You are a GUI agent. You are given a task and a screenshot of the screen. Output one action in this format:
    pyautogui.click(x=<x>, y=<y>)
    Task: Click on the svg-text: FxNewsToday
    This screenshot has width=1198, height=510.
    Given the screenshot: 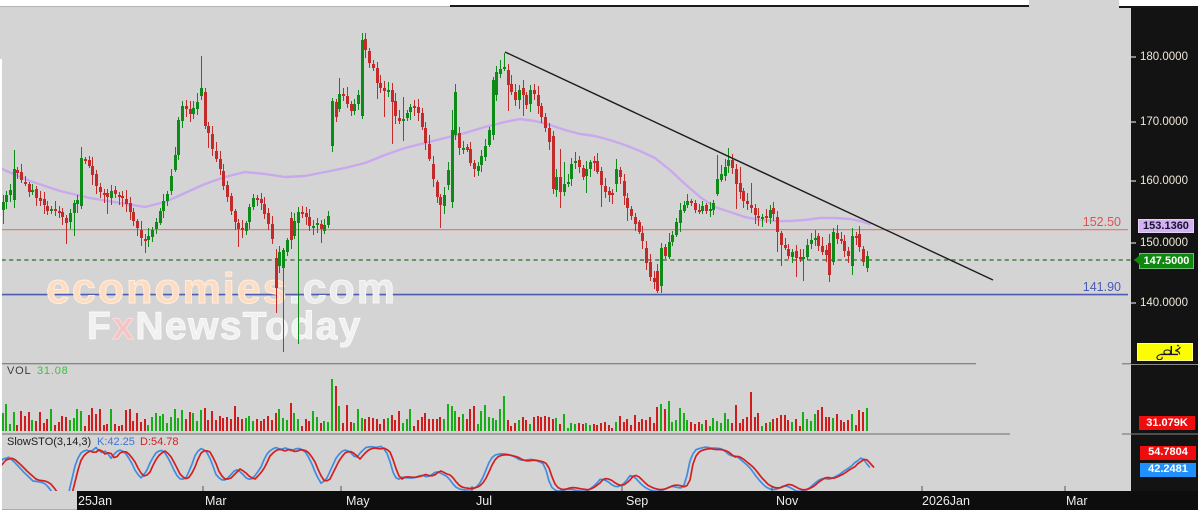 What is the action you would take?
    pyautogui.click(x=224, y=326)
    